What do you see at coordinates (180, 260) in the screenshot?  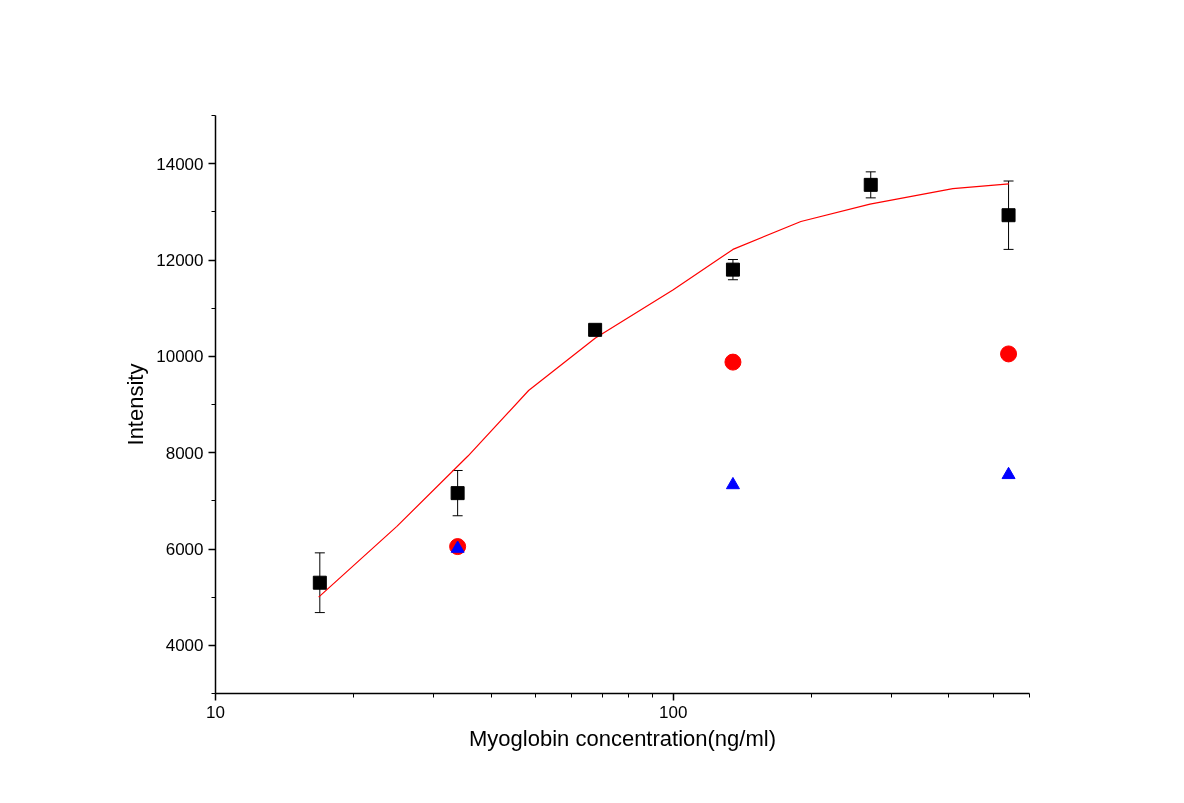 I see `y-tick-label: 12000` at bounding box center [180, 260].